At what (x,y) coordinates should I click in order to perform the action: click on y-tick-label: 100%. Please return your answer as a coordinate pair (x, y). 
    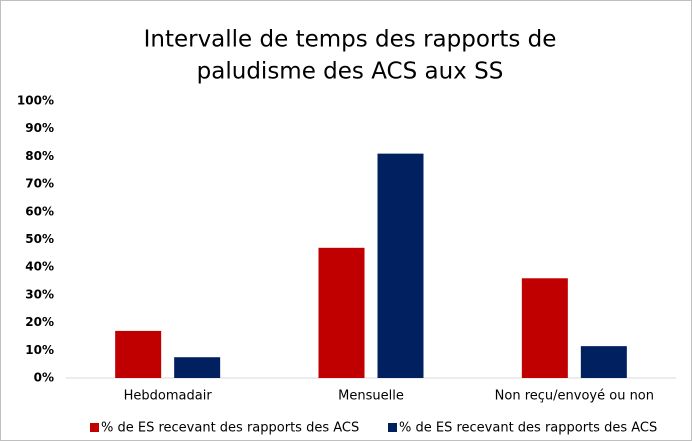
    Looking at the image, I should click on (35, 101).